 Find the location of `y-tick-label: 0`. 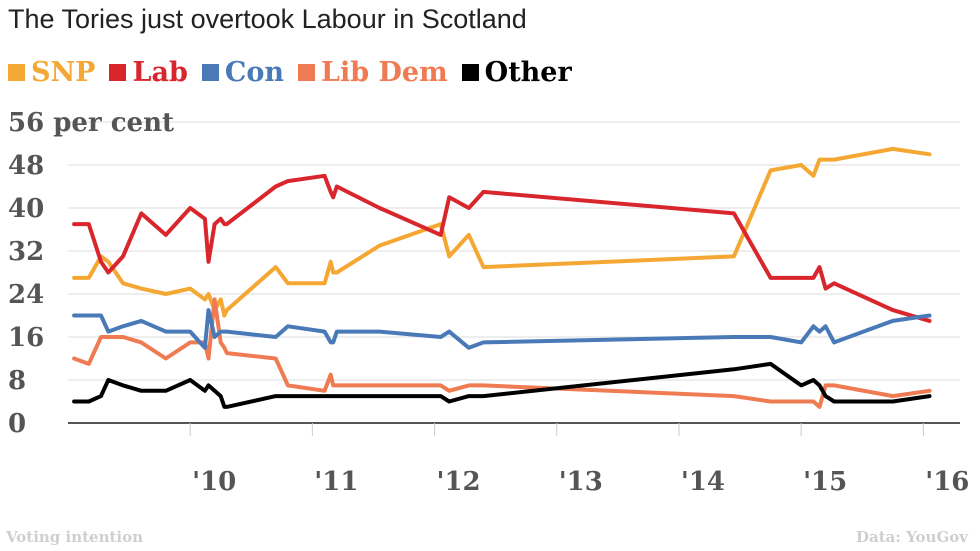

y-tick-label: 0 is located at coordinates (17, 424).